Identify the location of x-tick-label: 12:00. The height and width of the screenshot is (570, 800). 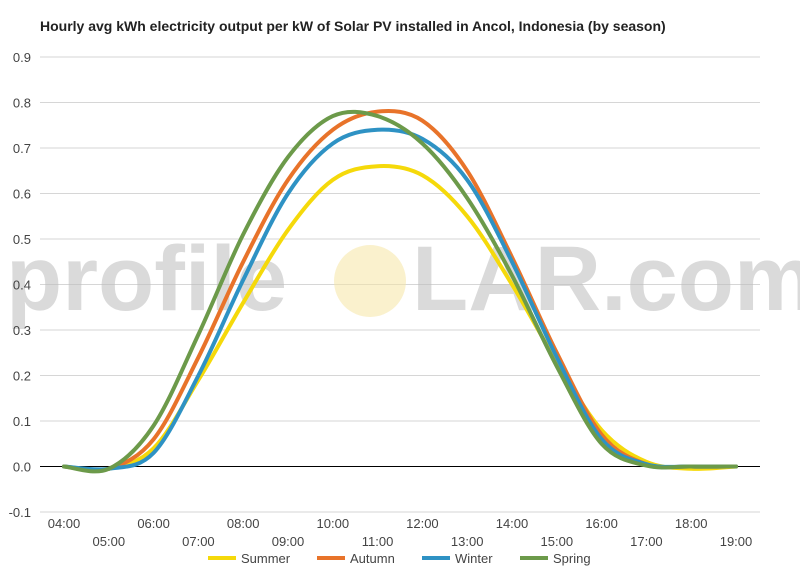
(422, 523).